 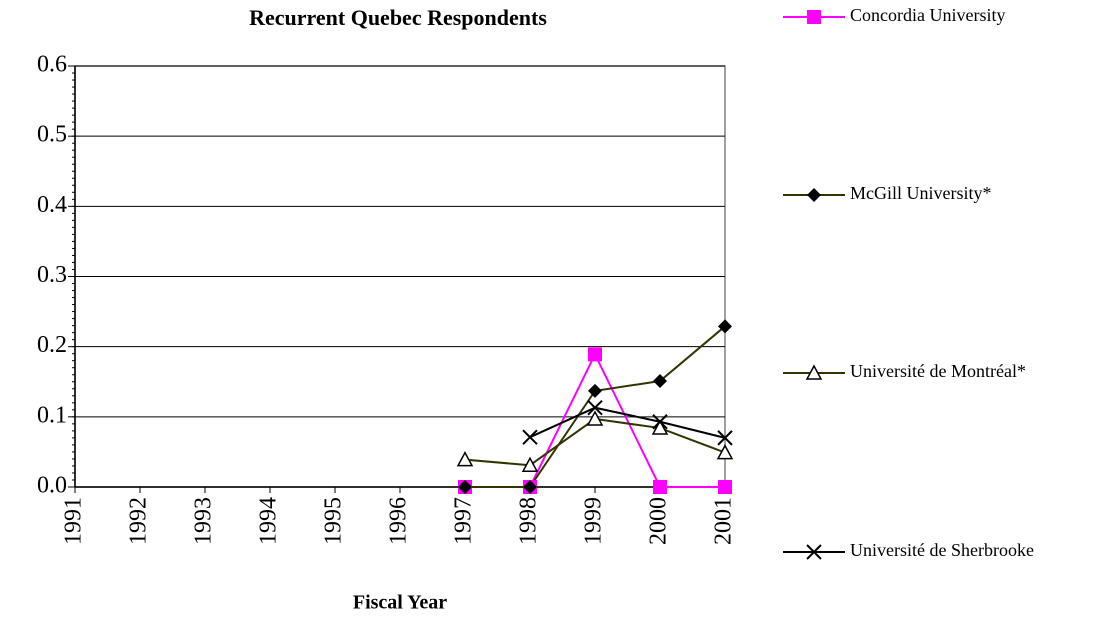 What do you see at coordinates (921, 193) in the screenshot?
I see `legend-label: McGill University*` at bounding box center [921, 193].